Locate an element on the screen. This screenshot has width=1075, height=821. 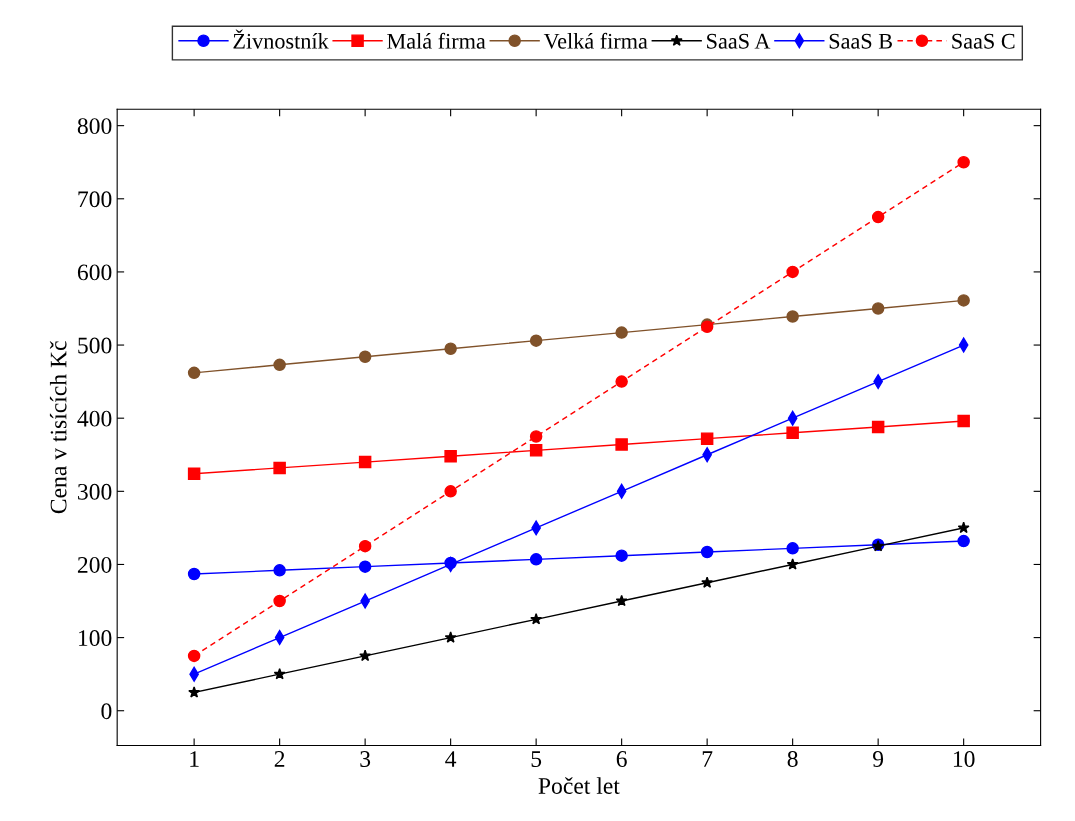
x-tick-label: 5 is located at coordinates (536, 759).